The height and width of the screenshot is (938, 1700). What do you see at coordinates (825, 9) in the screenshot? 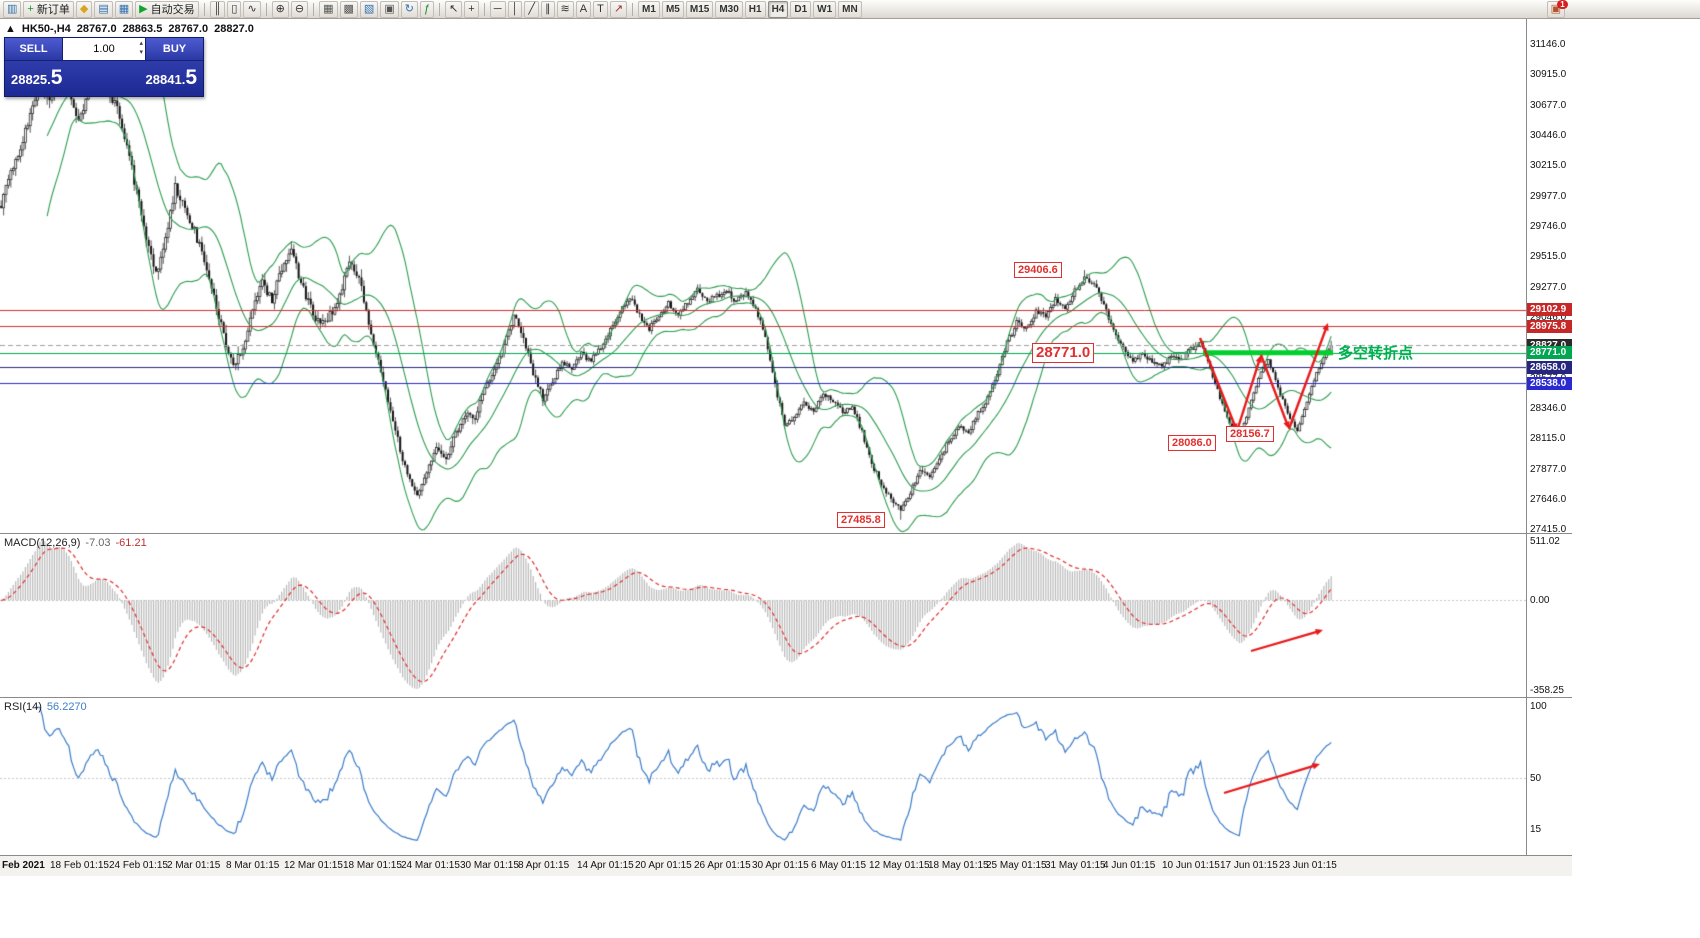
I see `timeframe-w1: W1` at bounding box center [825, 9].